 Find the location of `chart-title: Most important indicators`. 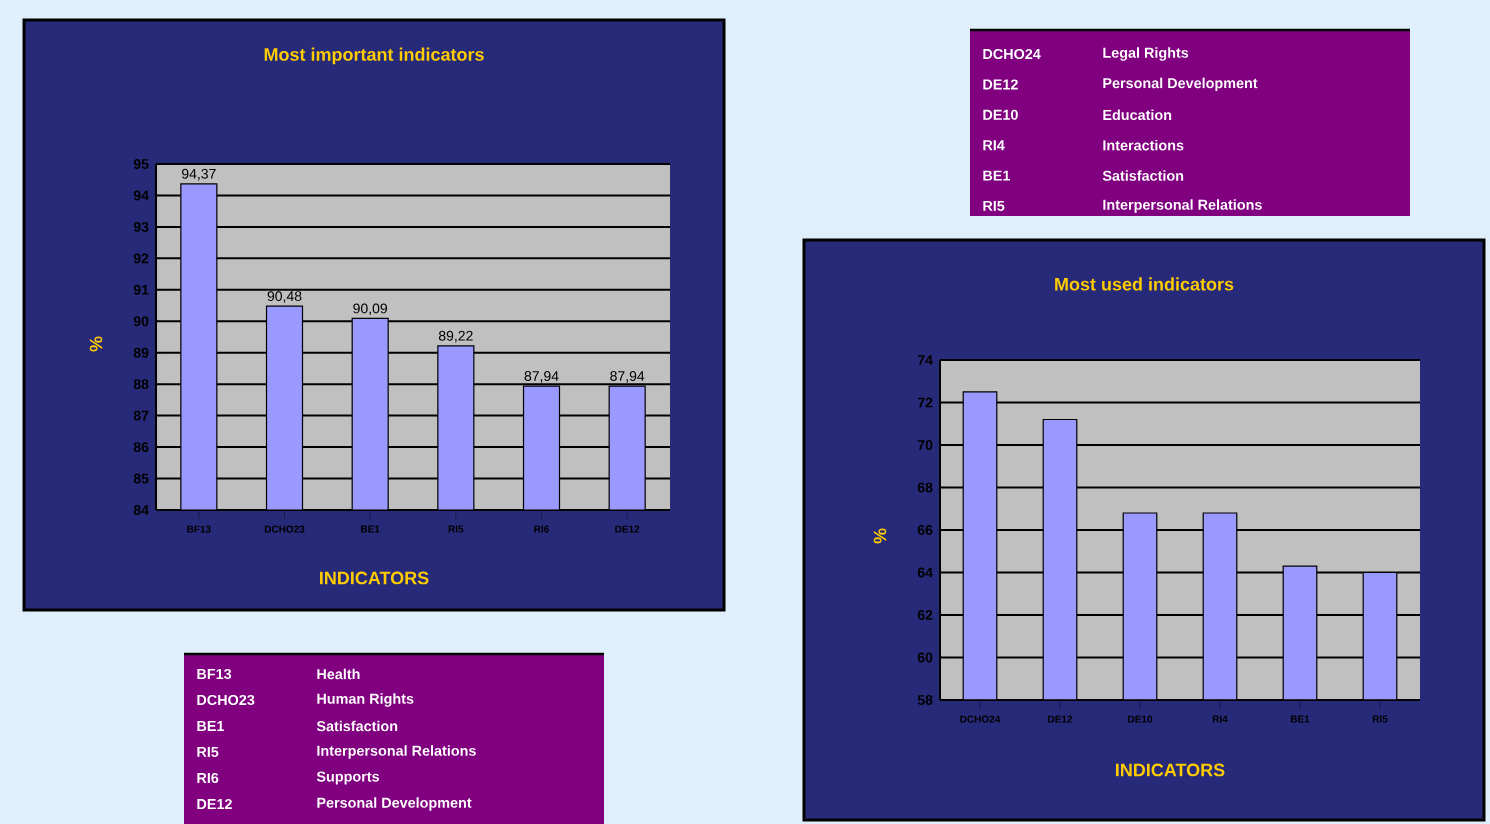

chart-title: Most important indicators is located at coordinates (374, 56).